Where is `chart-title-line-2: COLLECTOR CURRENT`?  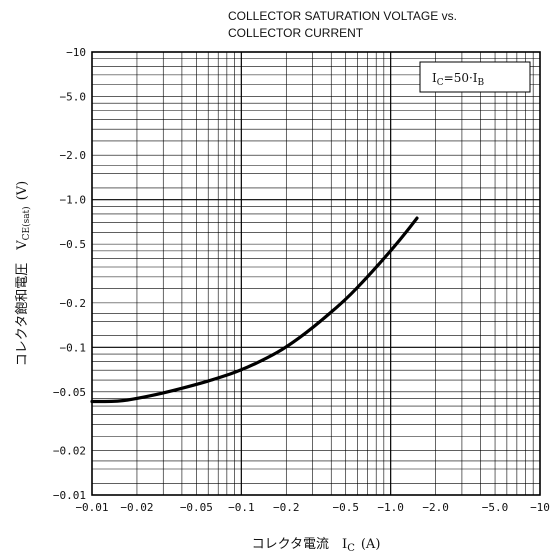 chart-title-line-2: COLLECTOR CURRENT is located at coordinates (296, 33).